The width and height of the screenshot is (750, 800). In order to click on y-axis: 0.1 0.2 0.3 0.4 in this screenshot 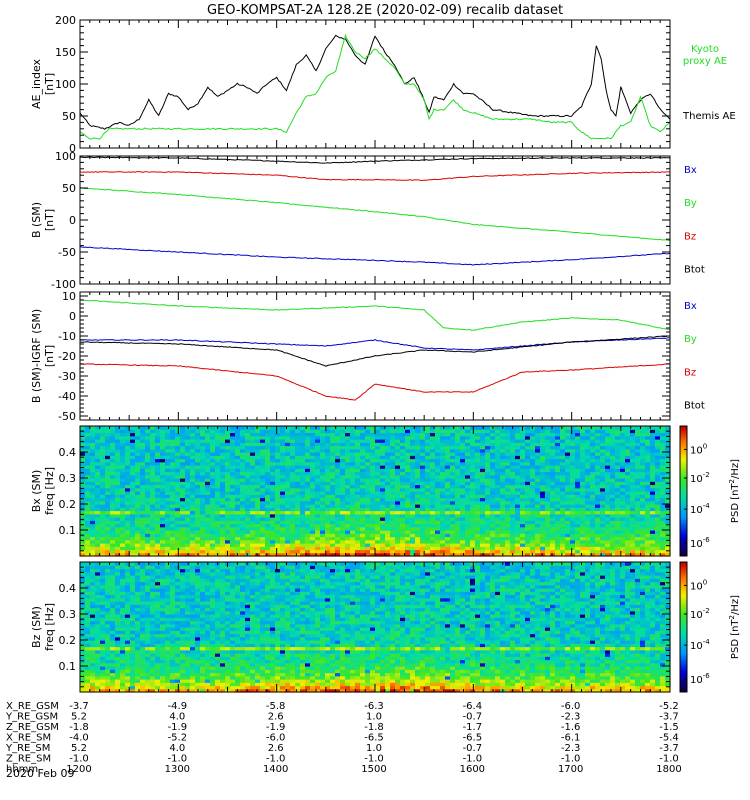, I will do `click(364, 629)`.